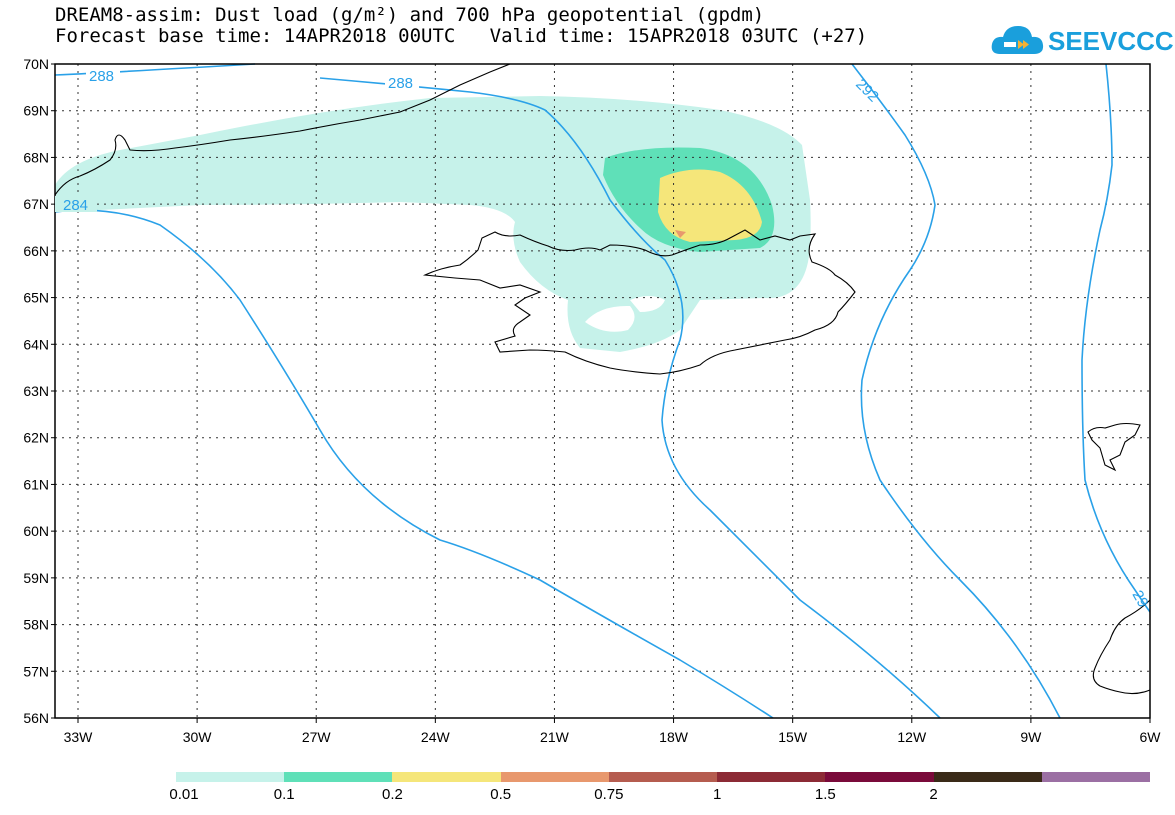 This screenshot has width=1175, height=815. What do you see at coordinates (1116, 338) in the screenshot?
I see `contour-east` at bounding box center [1116, 338].